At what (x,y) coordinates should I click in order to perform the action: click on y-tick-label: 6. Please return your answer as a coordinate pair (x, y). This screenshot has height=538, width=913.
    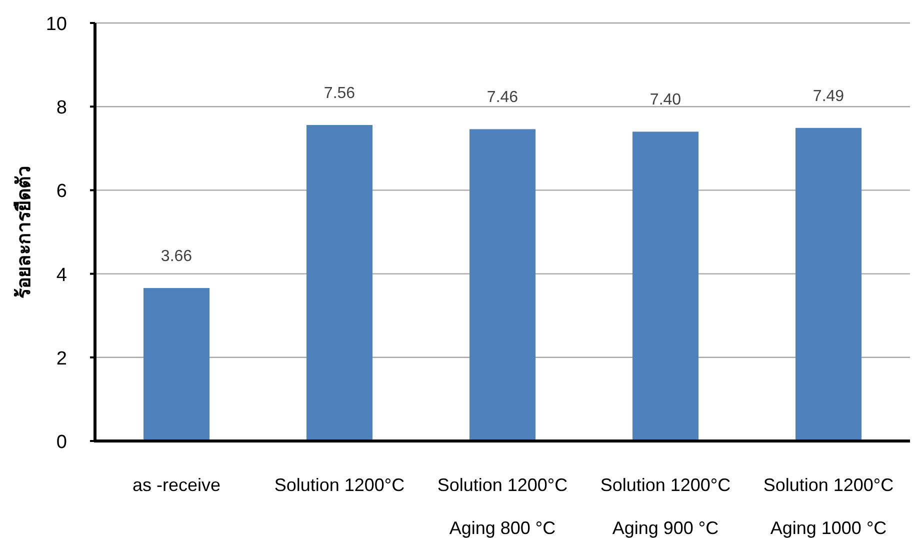
    Looking at the image, I should click on (61, 191).